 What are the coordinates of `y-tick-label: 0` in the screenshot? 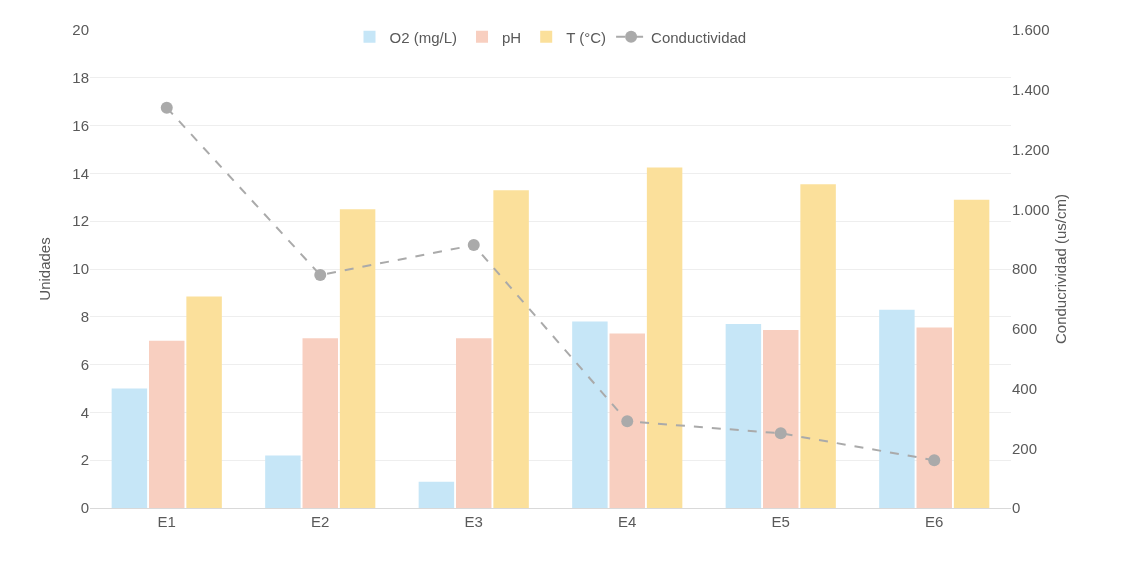 It's located at (84, 508).